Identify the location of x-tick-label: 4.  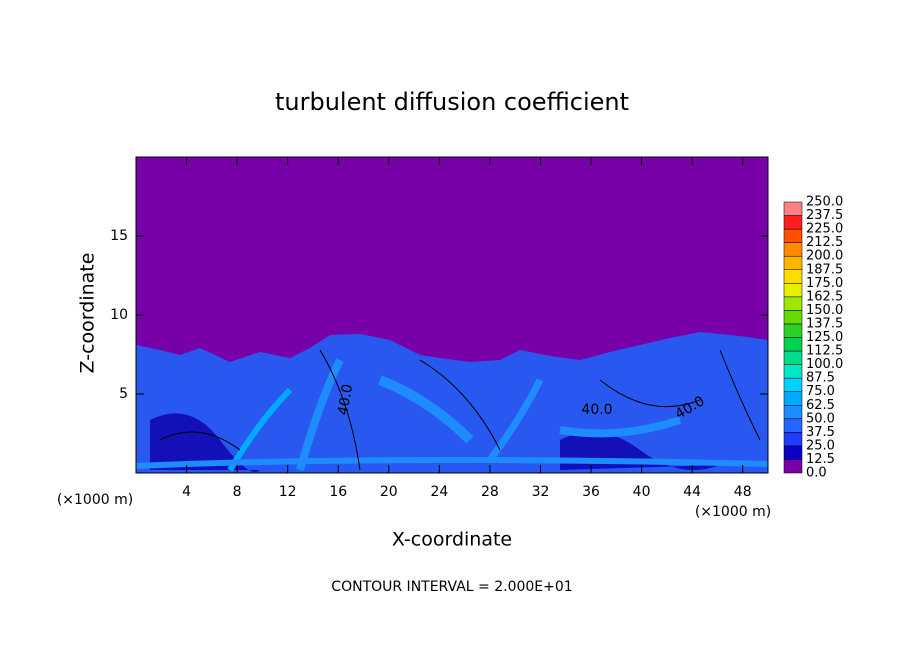
(186, 492).